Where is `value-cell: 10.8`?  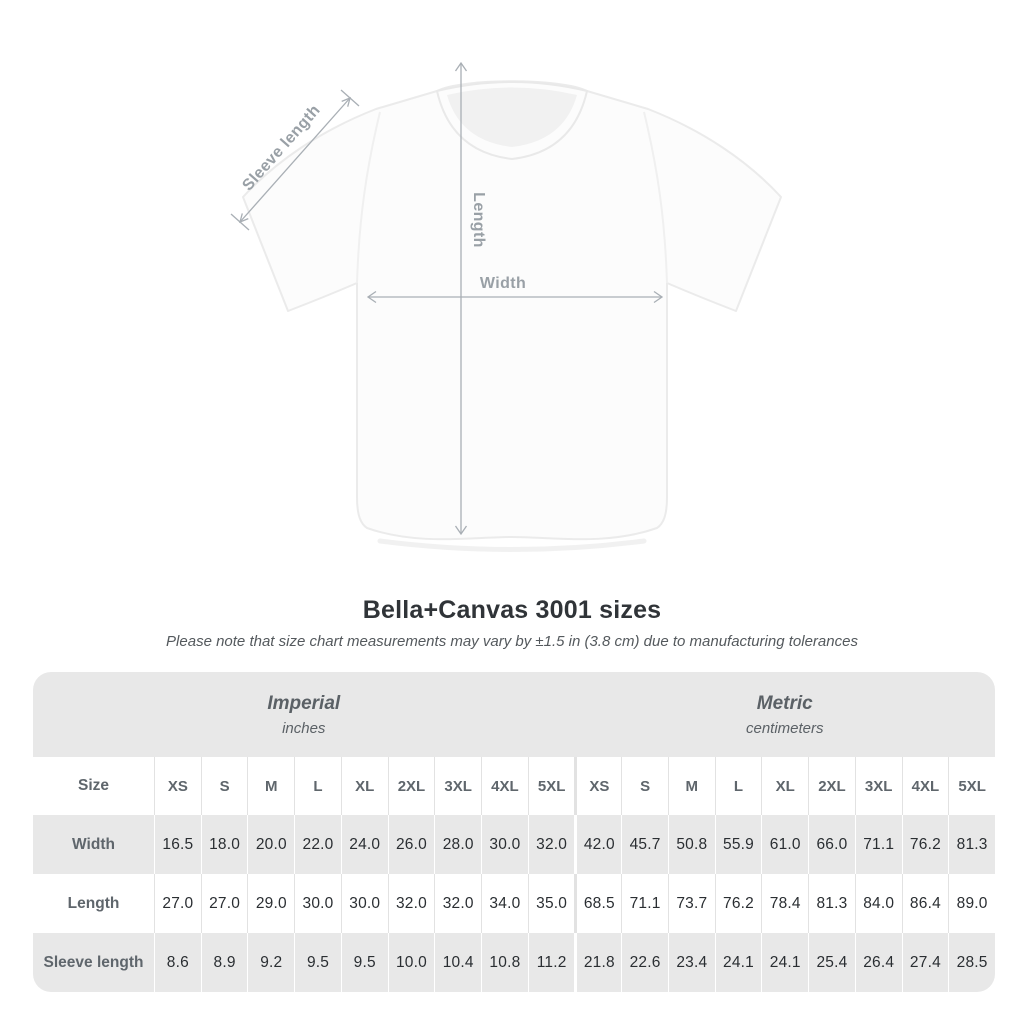
value-cell: 10.8 is located at coordinates (504, 962).